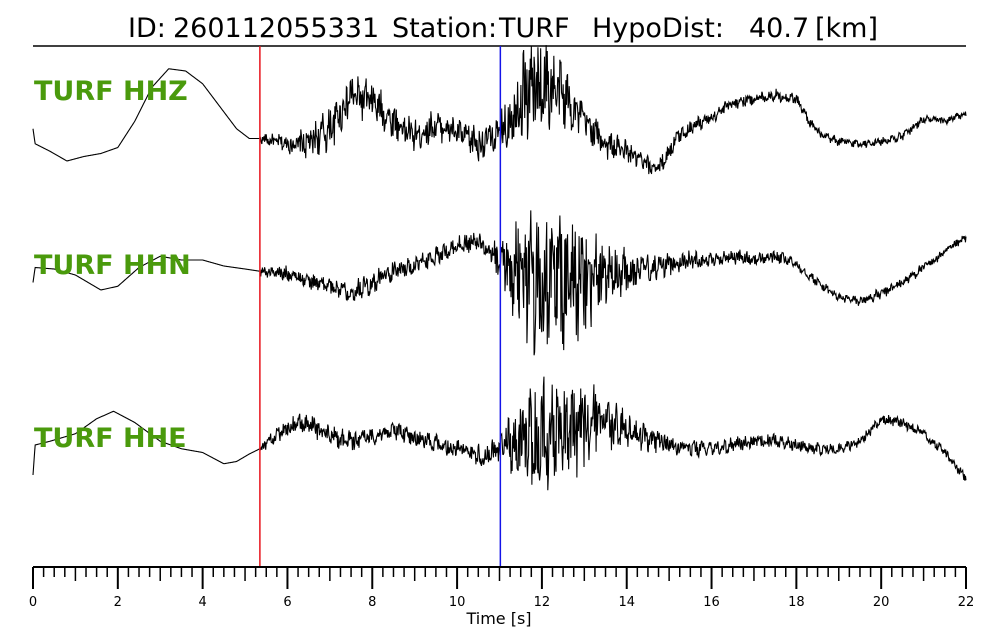  Describe the element at coordinates (626, 602) in the screenshot. I see `tick-label: 14` at that location.